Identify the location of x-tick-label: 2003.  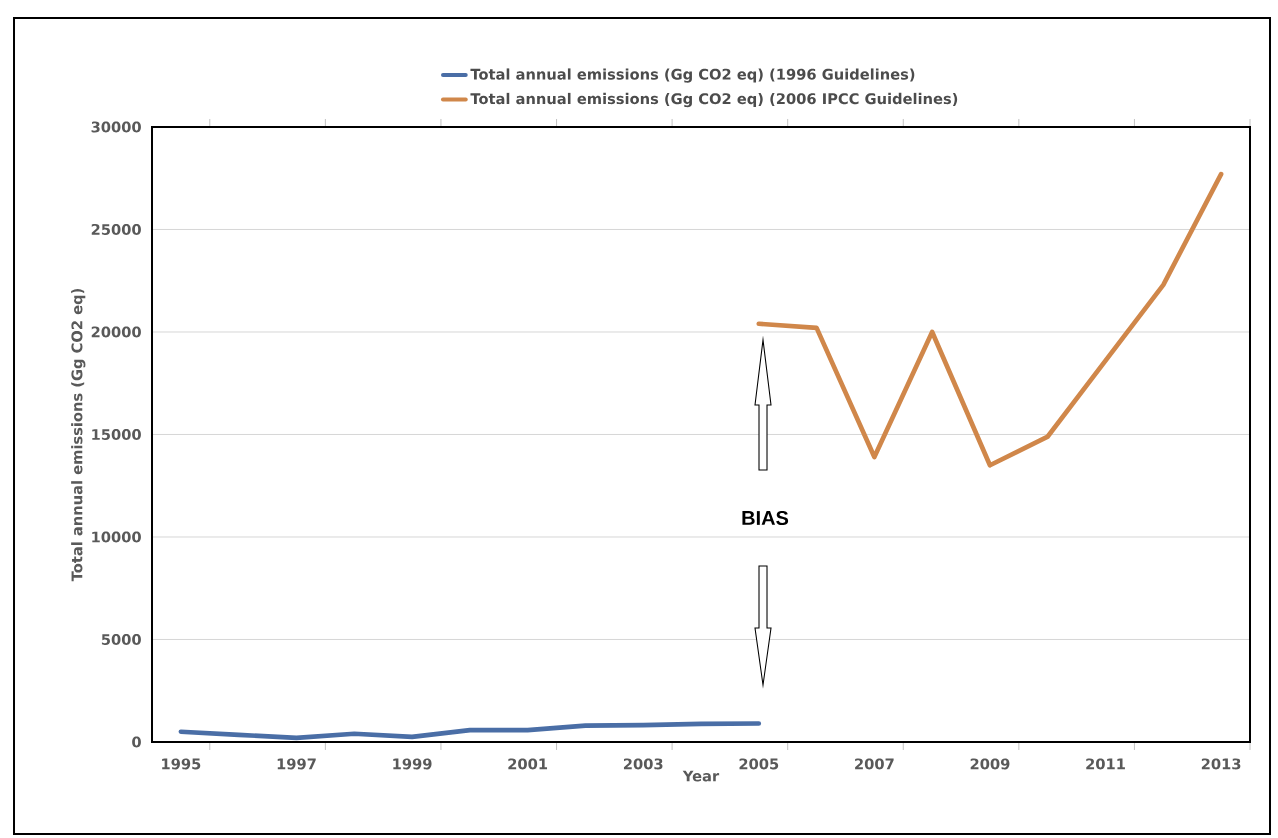
(643, 764).